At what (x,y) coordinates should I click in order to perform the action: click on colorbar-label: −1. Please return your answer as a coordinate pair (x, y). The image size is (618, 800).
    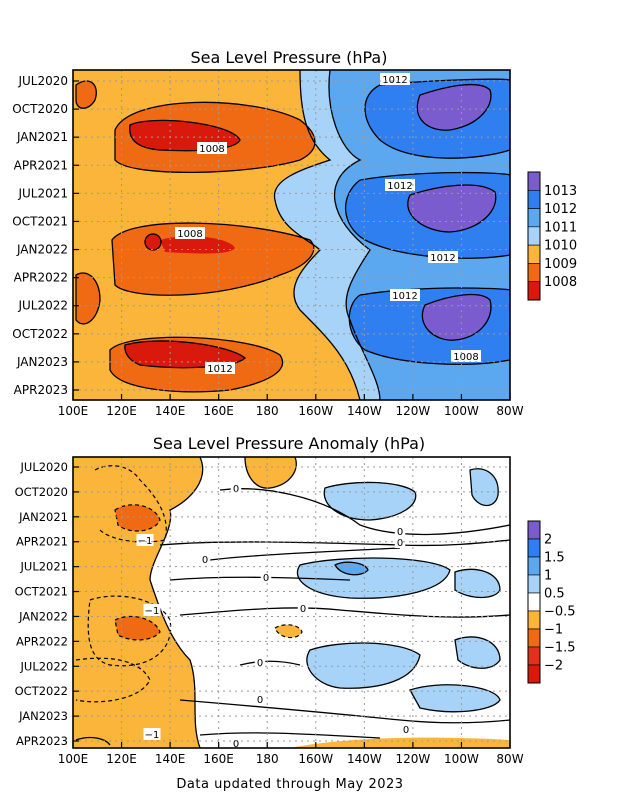
    Looking at the image, I should click on (553, 630).